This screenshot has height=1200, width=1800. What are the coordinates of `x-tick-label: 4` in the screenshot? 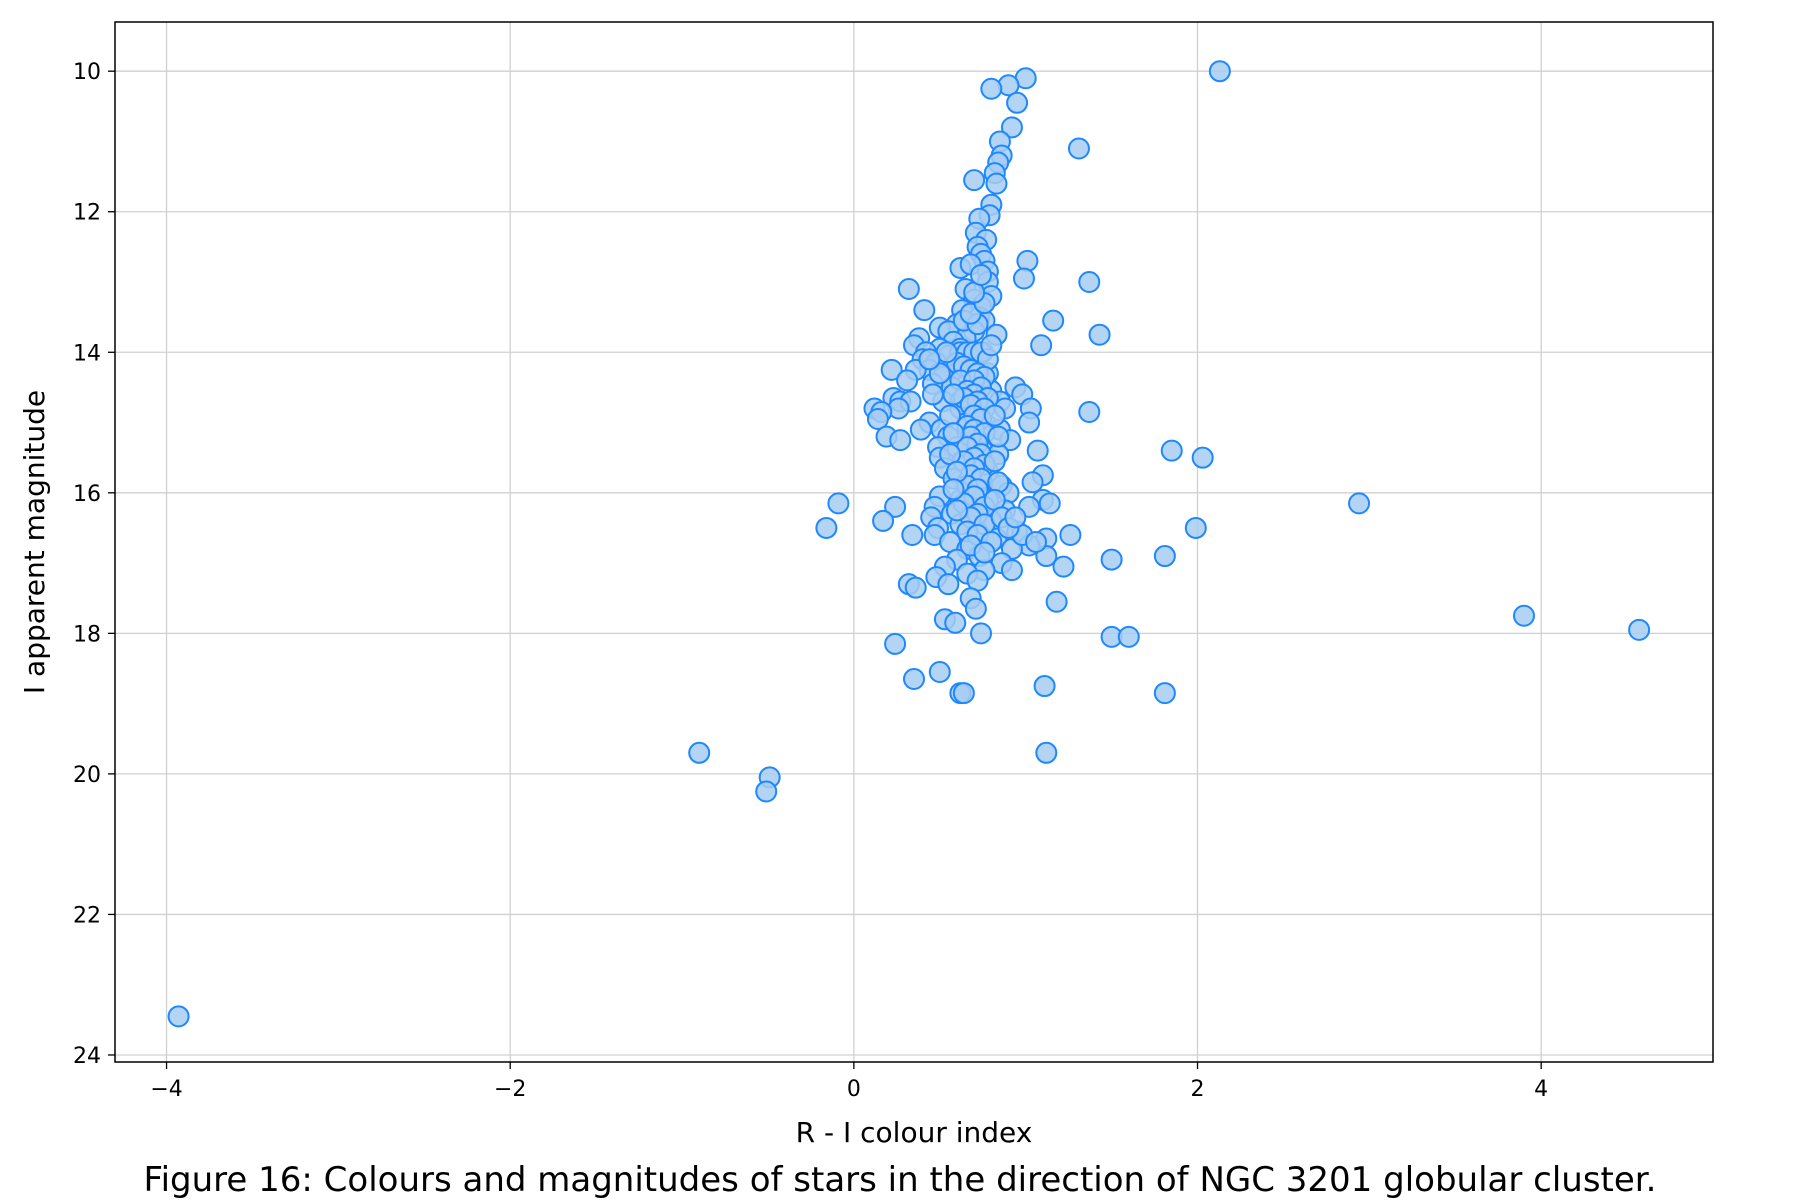 It's located at (1541, 1089).